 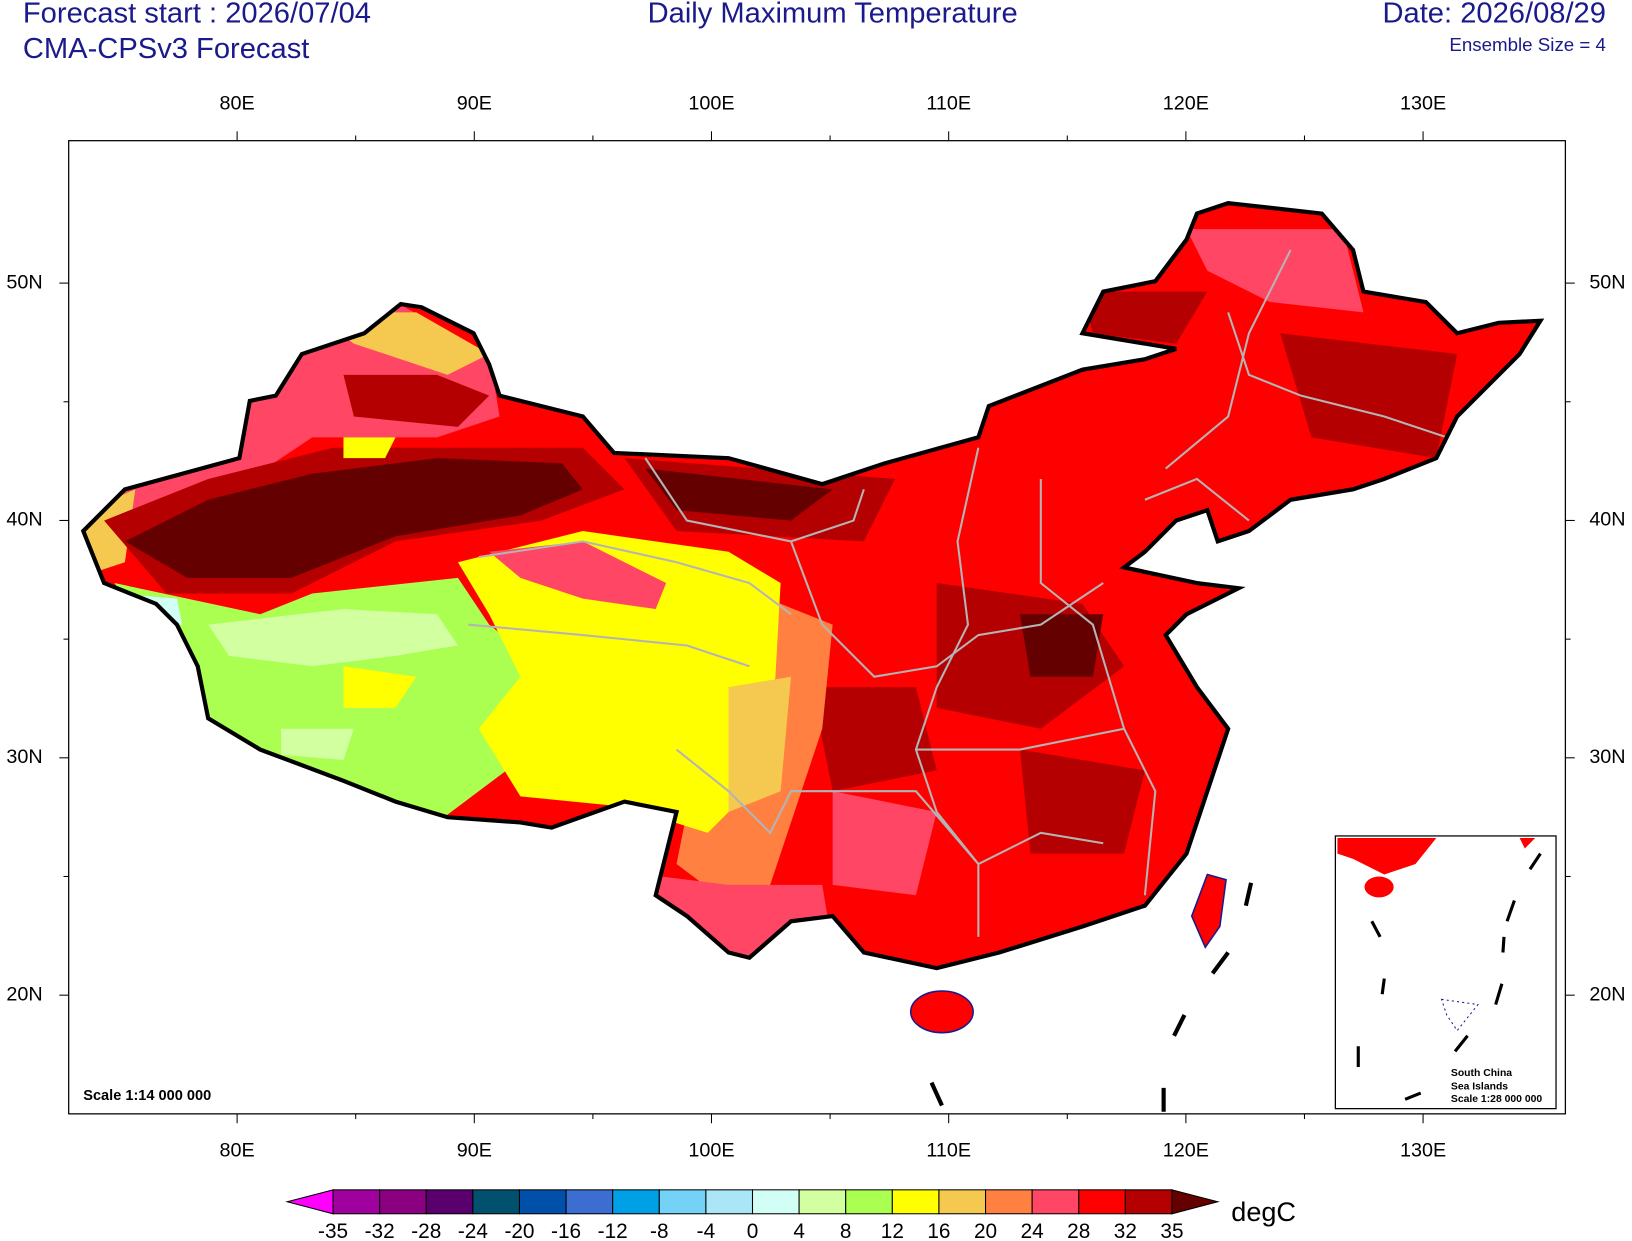 I want to click on colorbar-label: 20, so click(x=985, y=1230).